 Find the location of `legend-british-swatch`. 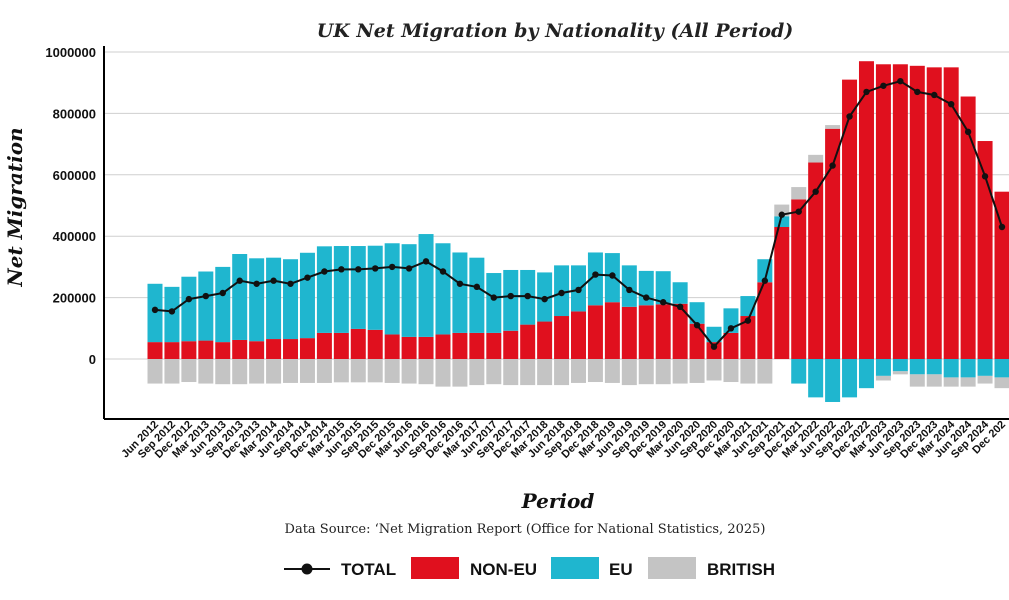

legend-british-swatch is located at coordinates (672, 568).